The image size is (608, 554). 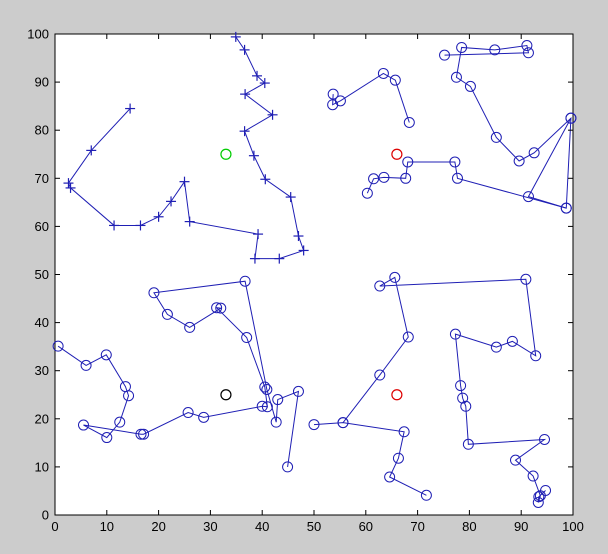 What do you see at coordinates (314, 526) in the screenshot?
I see `x-tick-label: 50` at bounding box center [314, 526].